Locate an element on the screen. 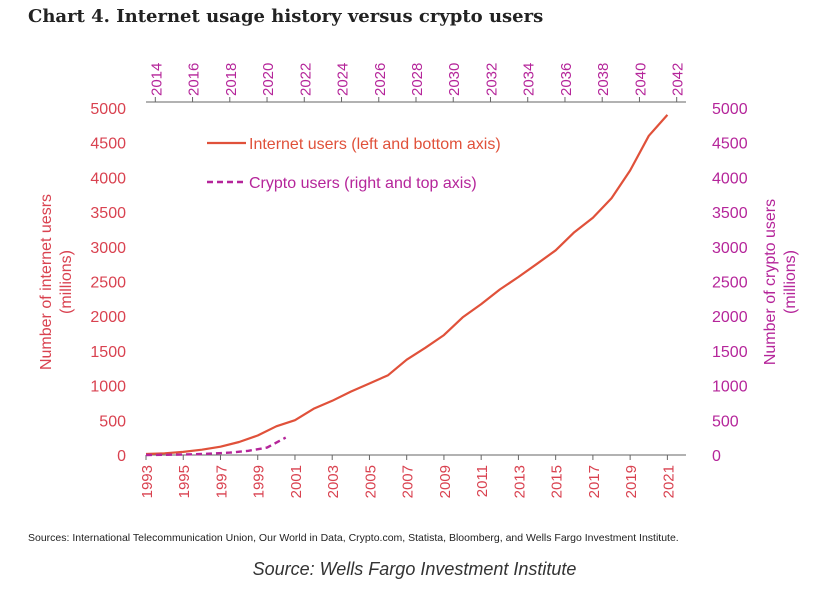 Image resolution: width=829 pixels, height=599 pixels. x-top-tick-label: 2034 is located at coordinates (529, 79).